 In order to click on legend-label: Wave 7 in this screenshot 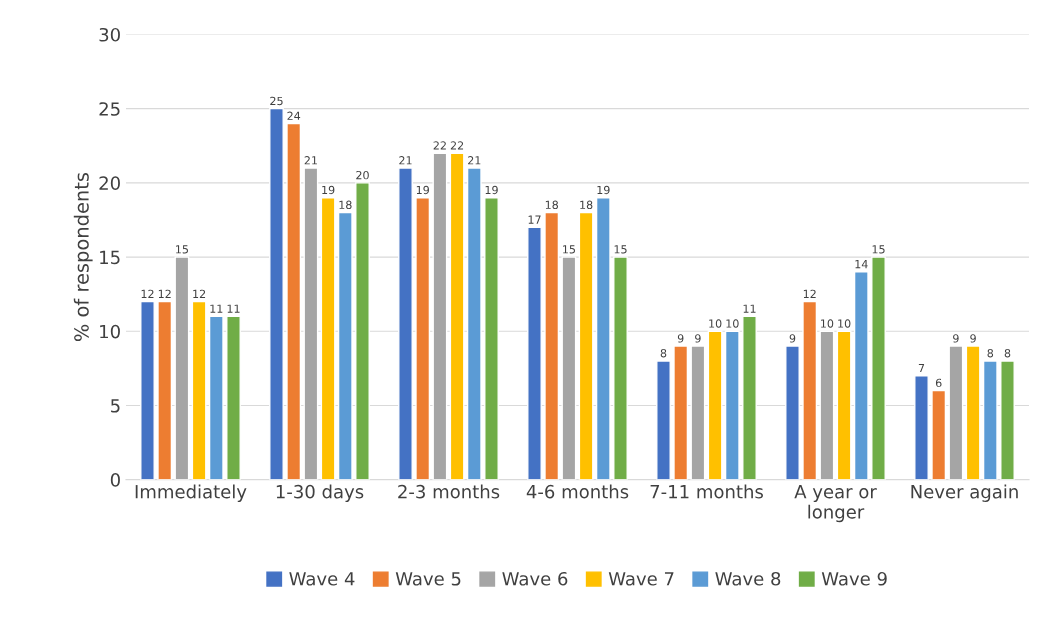, I will do `click(641, 579)`.